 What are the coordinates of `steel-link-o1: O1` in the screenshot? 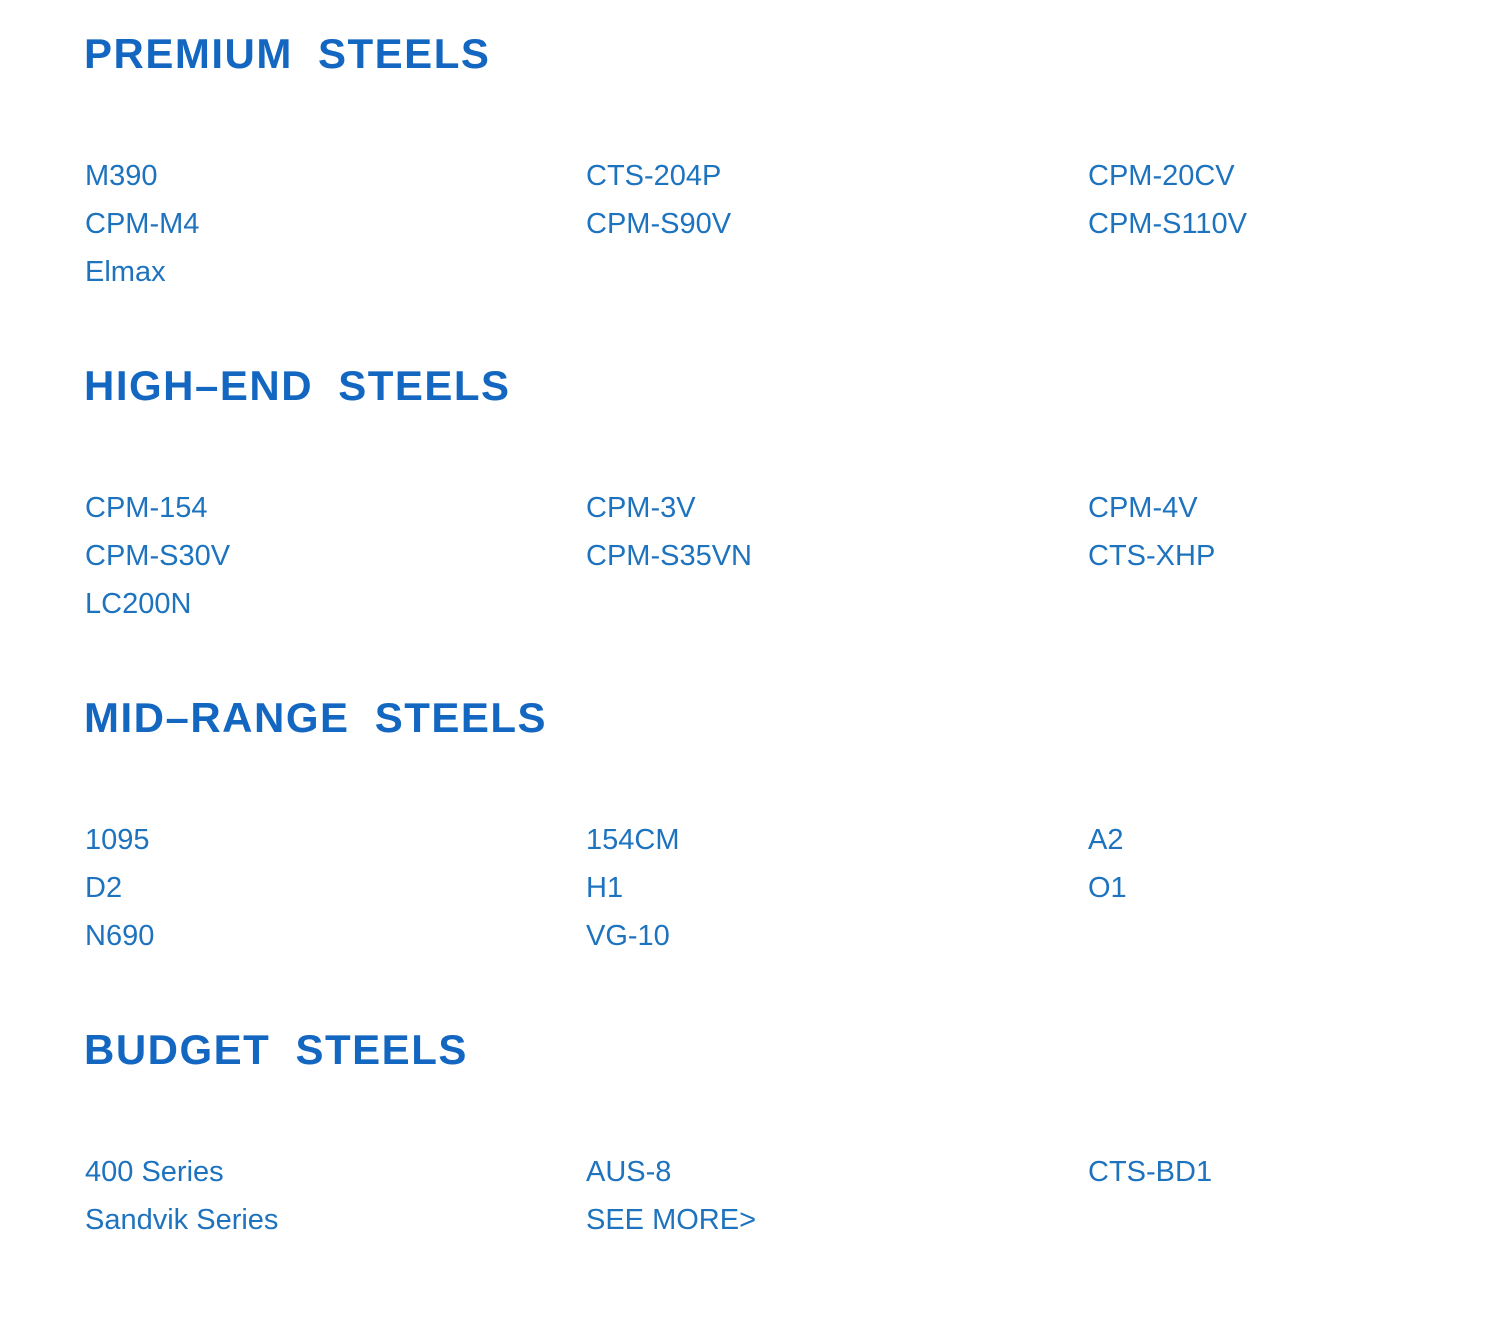 It's located at (1107, 888).